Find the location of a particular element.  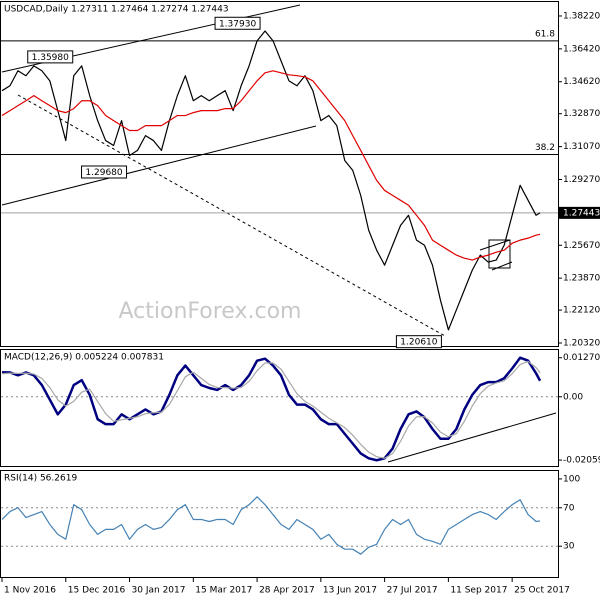

y-tick-label: 30 is located at coordinates (569, 547).